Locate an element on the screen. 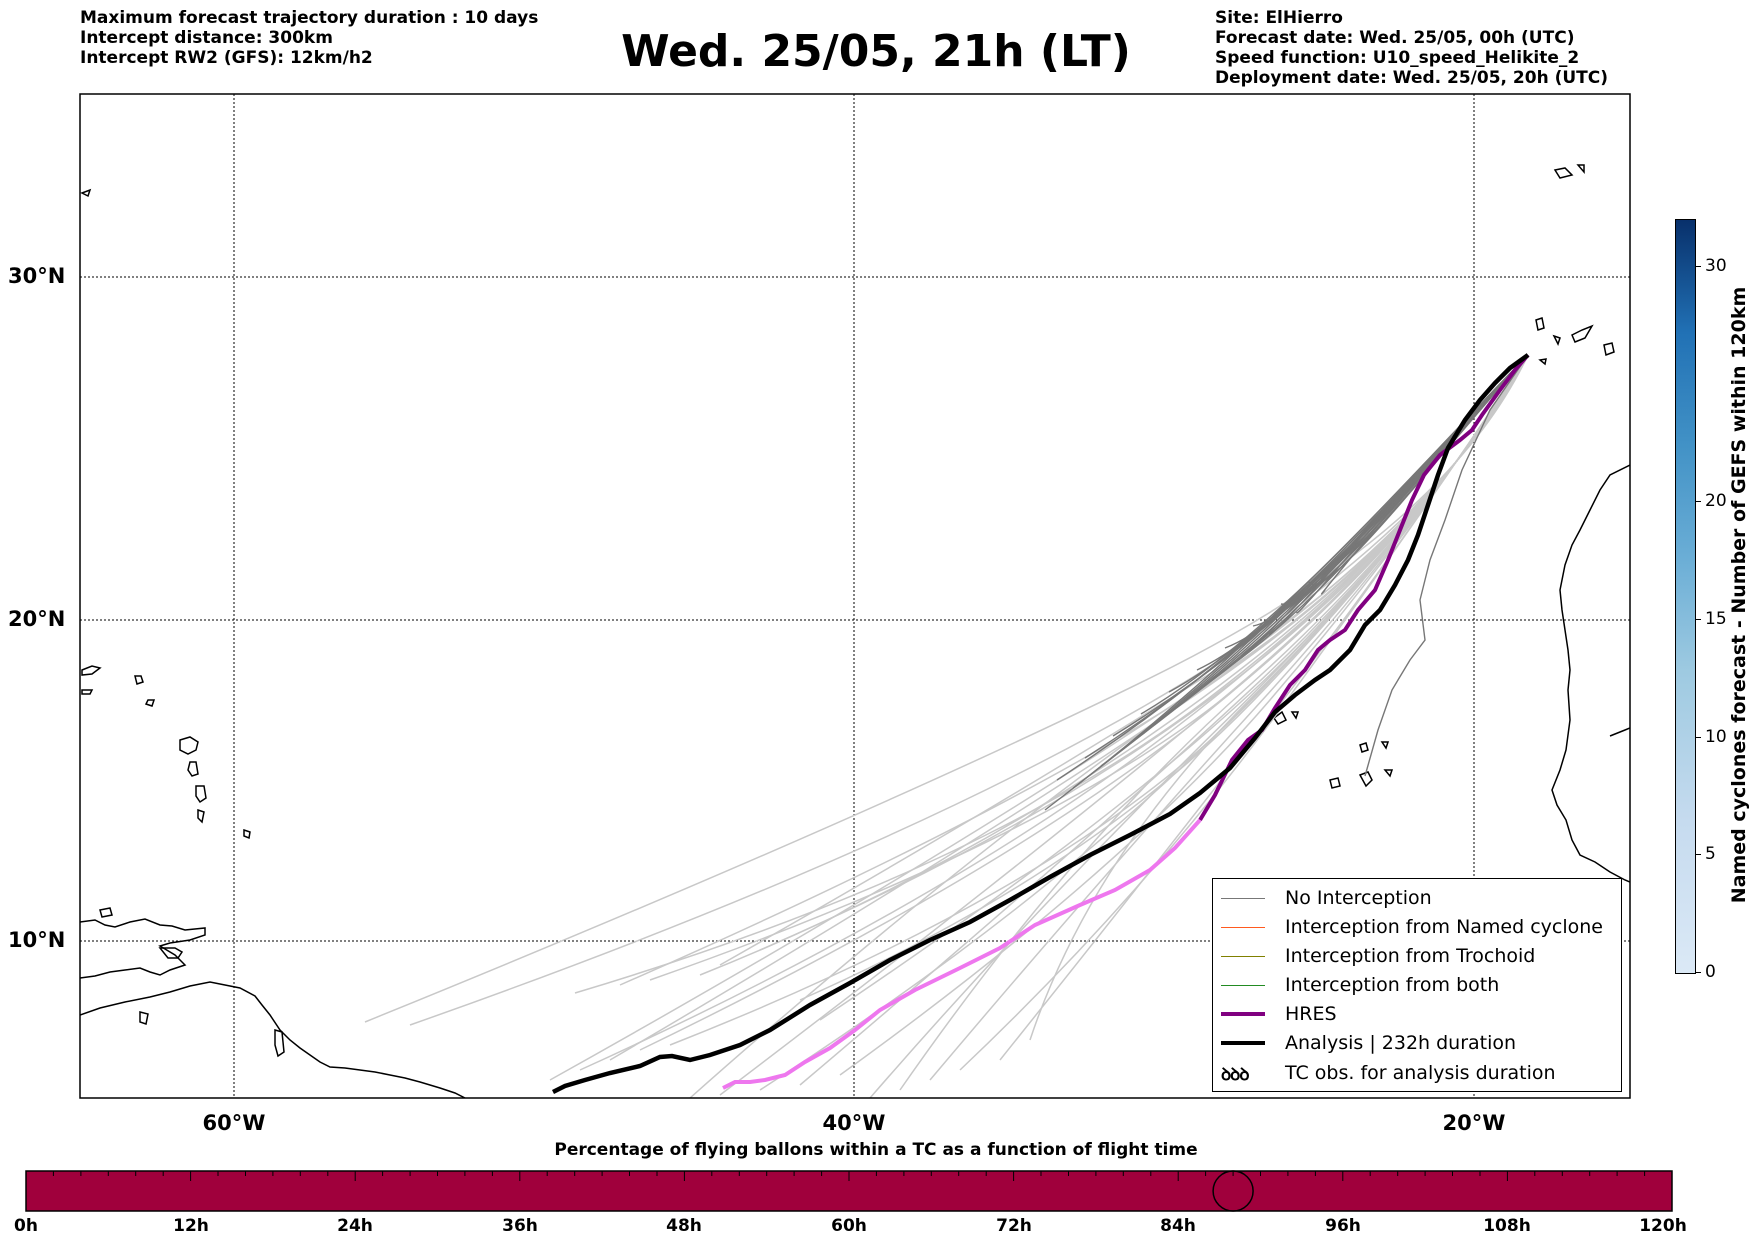  header-right-line: Forecast date: Wed. 25/05, 00h (UTC) is located at coordinates (1395, 38).